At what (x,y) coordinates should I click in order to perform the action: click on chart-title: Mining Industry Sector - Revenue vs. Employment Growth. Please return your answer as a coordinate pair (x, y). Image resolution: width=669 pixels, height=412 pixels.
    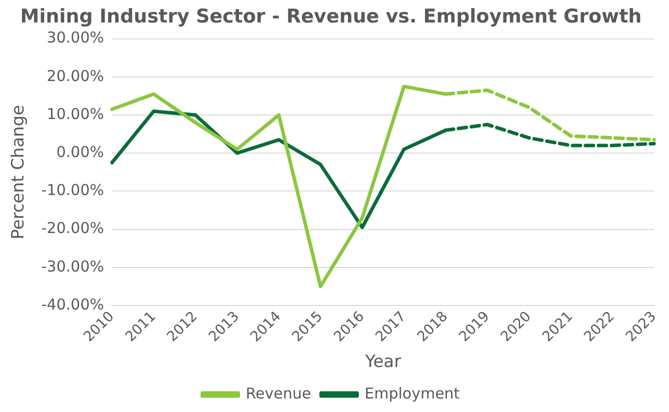
    Looking at the image, I should click on (331, 16).